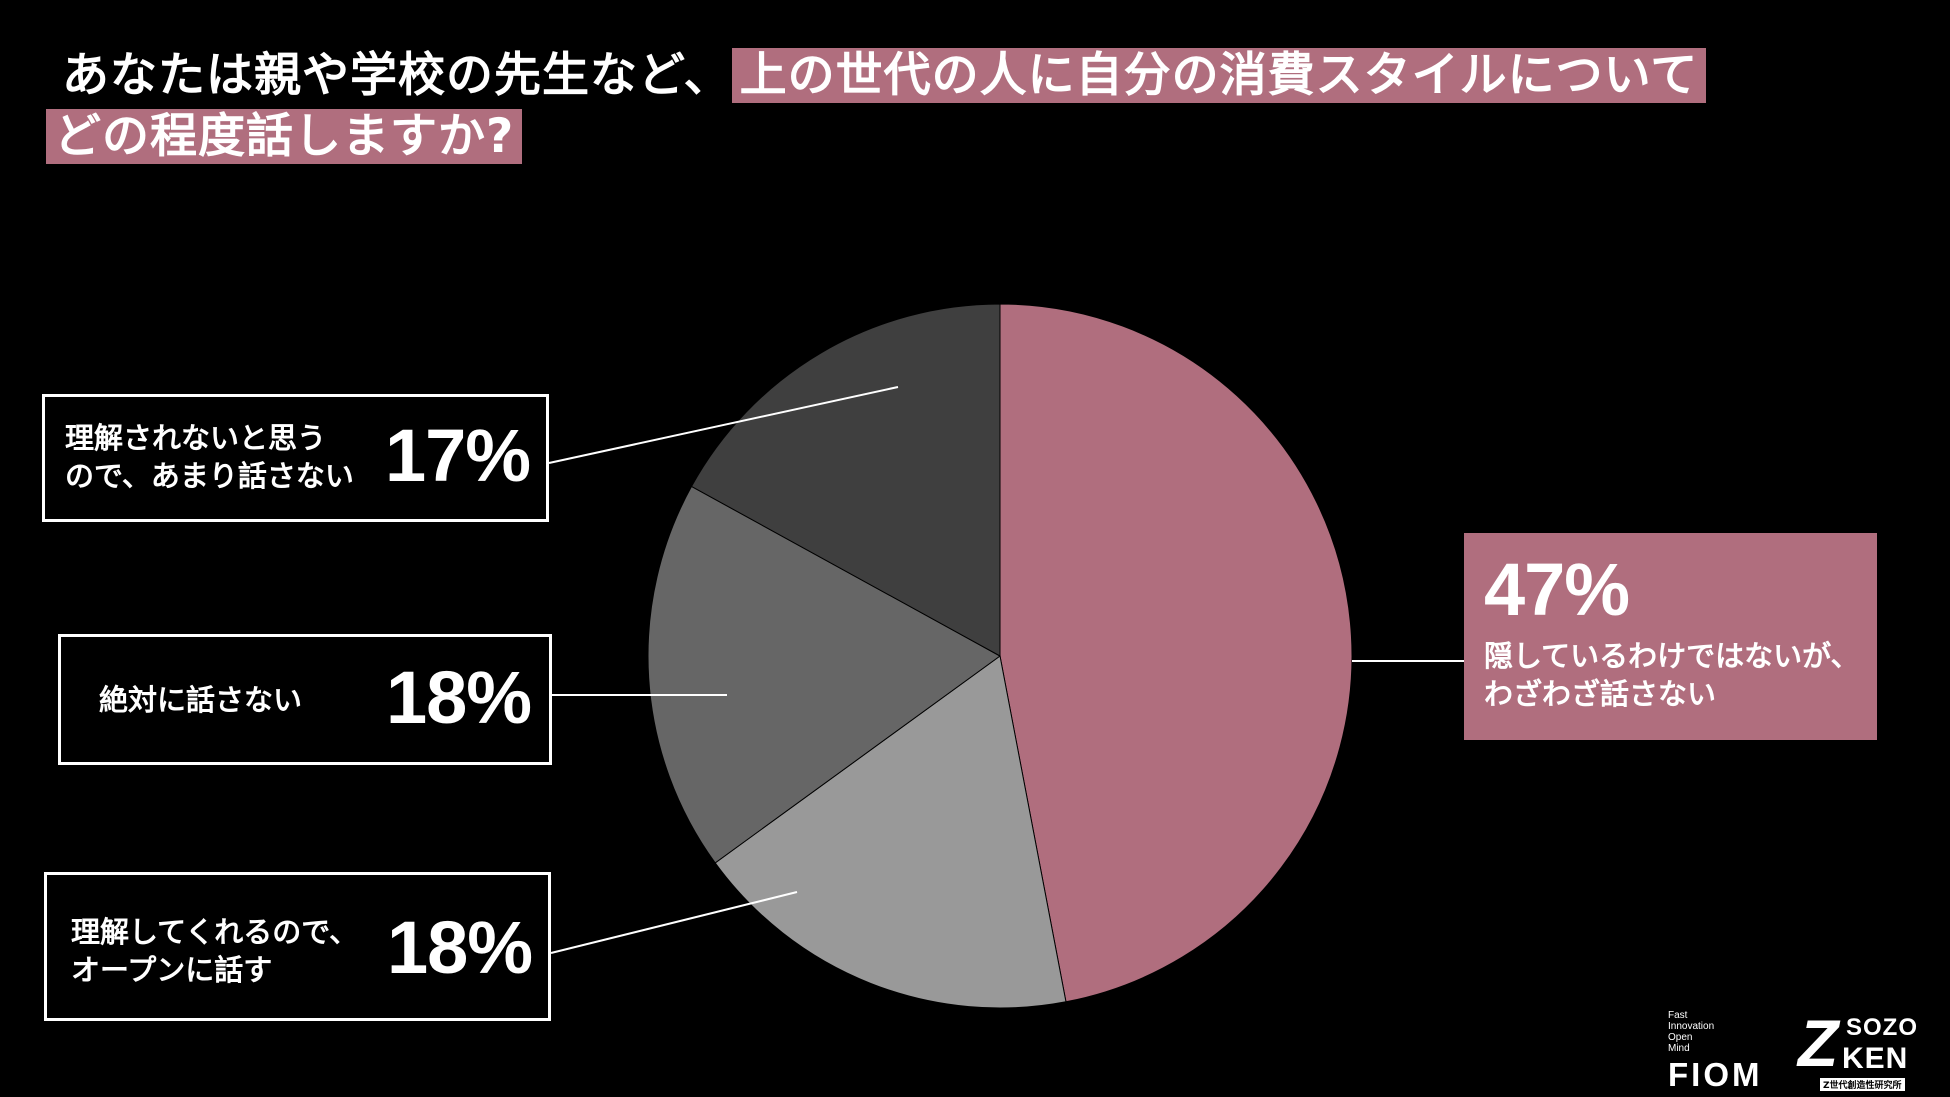  What do you see at coordinates (845, 480) in the screenshot?
I see `pie-slice-misunderstood` at bounding box center [845, 480].